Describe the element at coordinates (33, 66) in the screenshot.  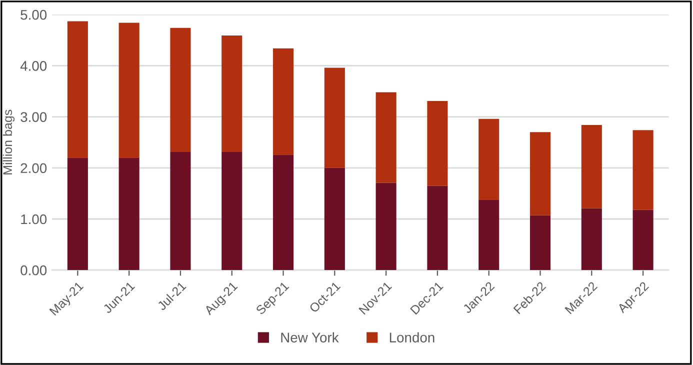
I see `y-tick-label: 4.00` at that location.